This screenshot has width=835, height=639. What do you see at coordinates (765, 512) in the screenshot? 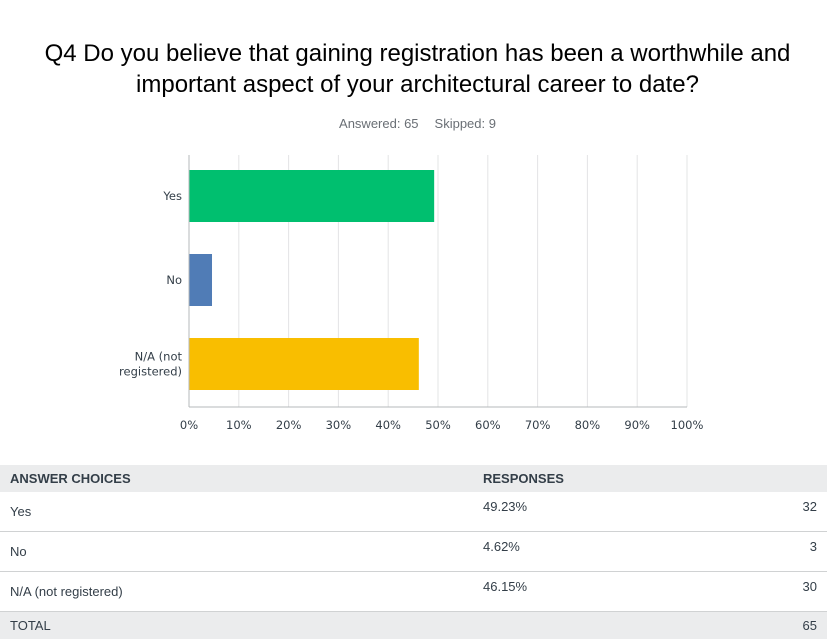
I see `response-count-cell: 32` at bounding box center [765, 512].